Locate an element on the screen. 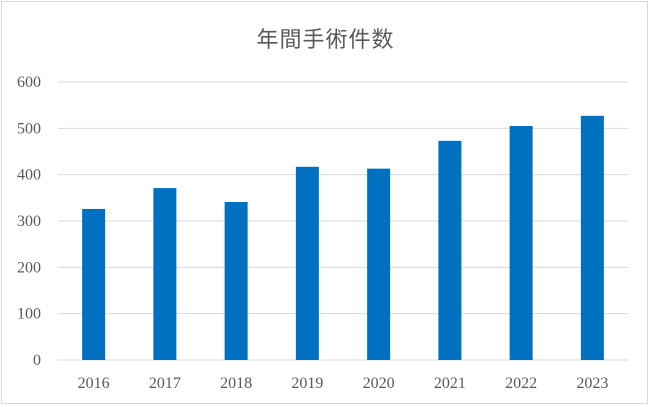  bar-2017 is located at coordinates (165, 274).